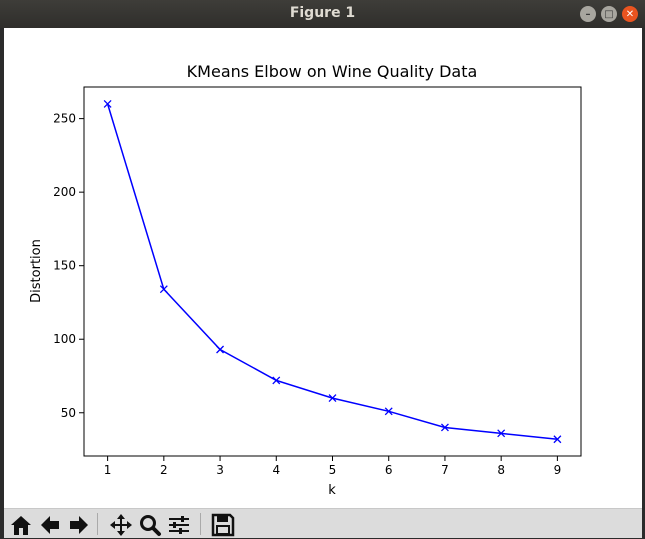 The height and width of the screenshot is (539, 645). I want to click on window-titlebar: Figure 1 – □ ✕, so click(322, 14).